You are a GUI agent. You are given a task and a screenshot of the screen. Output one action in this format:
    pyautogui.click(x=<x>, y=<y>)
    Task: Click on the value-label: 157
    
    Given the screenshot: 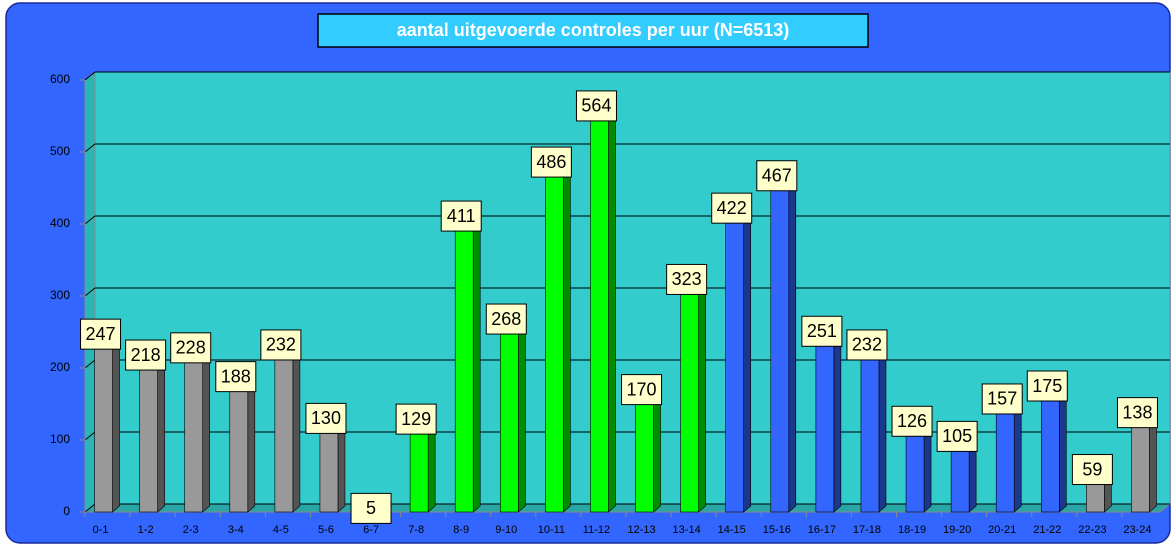 What is the action you would take?
    pyautogui.click(x=1002, y=399)
    